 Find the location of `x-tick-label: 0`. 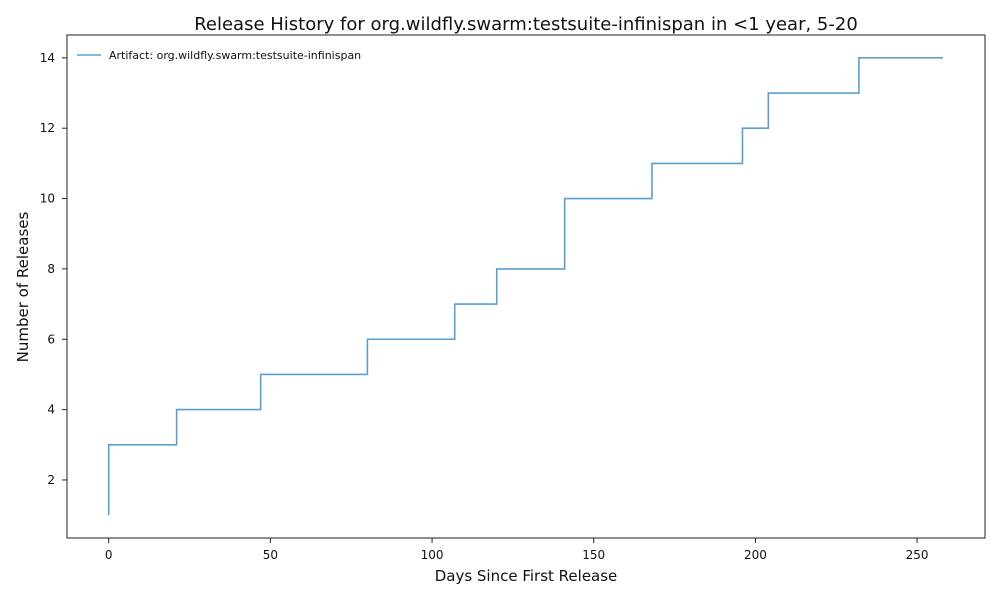

x-tick-label: 0 is located at coordinates (109, 555).